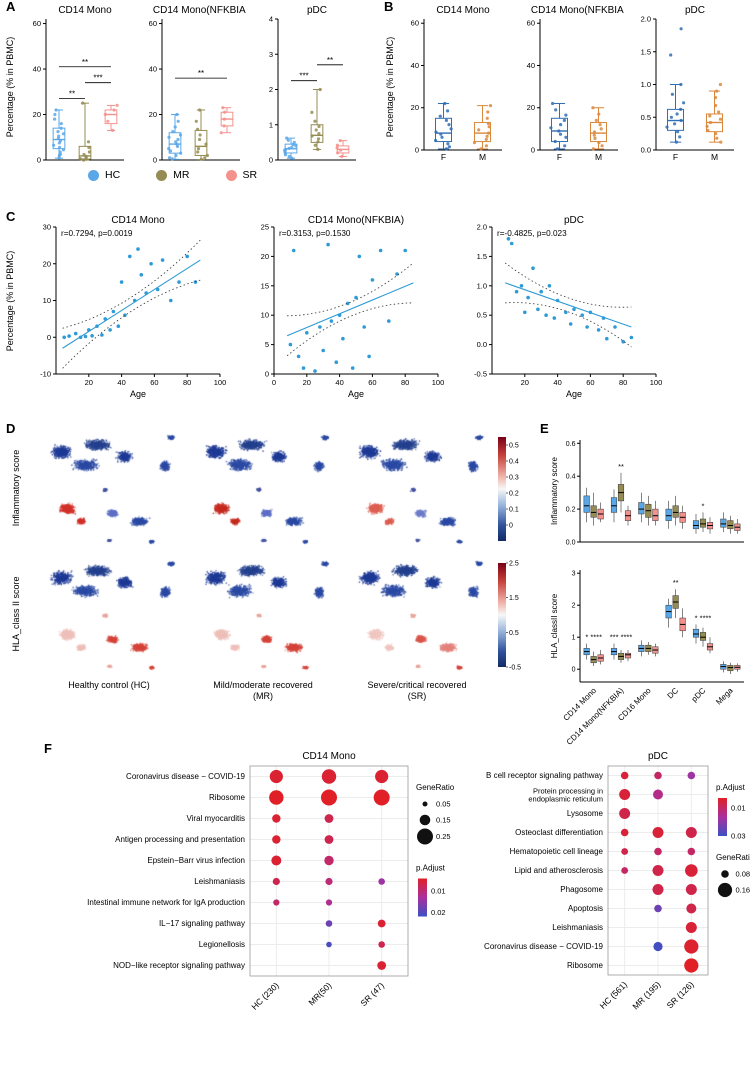 This screenshot has width=753, height=1066. What do you see at coordinates (10, 87) in the screenshot?
I see `panel-a-ylabel: Percentage (% in PBMC)` at bounding box center [10, 87].